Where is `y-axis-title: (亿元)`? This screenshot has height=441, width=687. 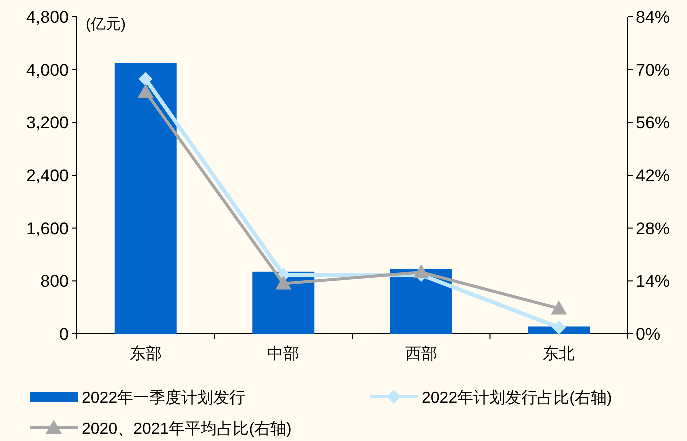
y-axis-title: (亿元) is located at coordinates (106, 24).